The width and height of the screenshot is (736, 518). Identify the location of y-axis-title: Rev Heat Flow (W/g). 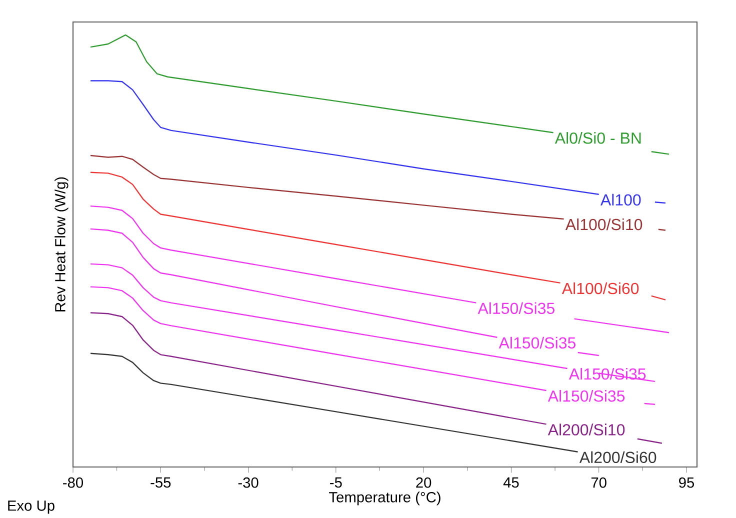
(61, 244).